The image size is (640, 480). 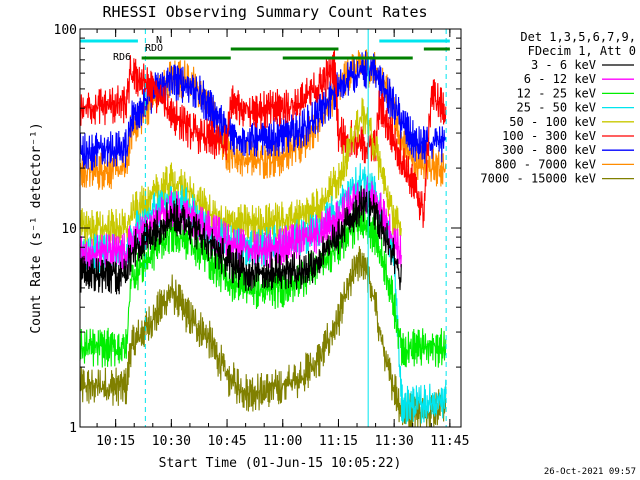 I want to click on legend-header-line-2: FDecim 1, Att 0, so click(x=582, y=51).